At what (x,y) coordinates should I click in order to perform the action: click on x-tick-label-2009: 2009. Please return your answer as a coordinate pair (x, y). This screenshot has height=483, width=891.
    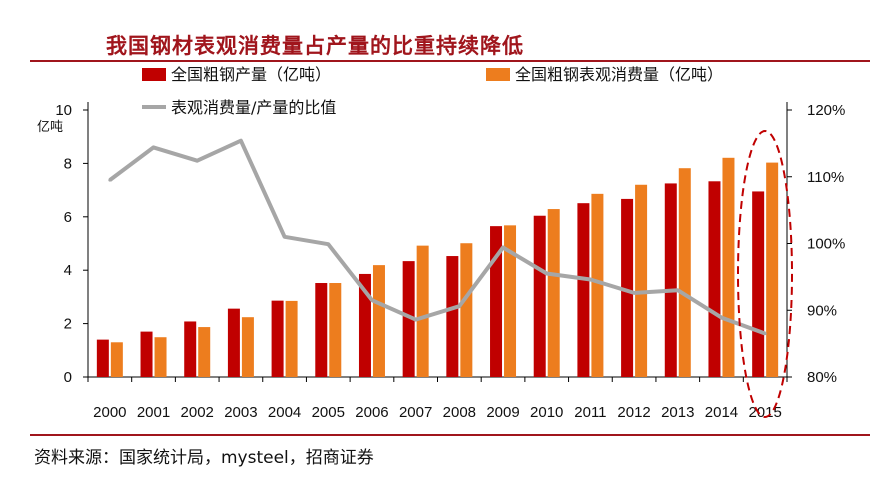
    Looking at the image, I should click on (502, 412).